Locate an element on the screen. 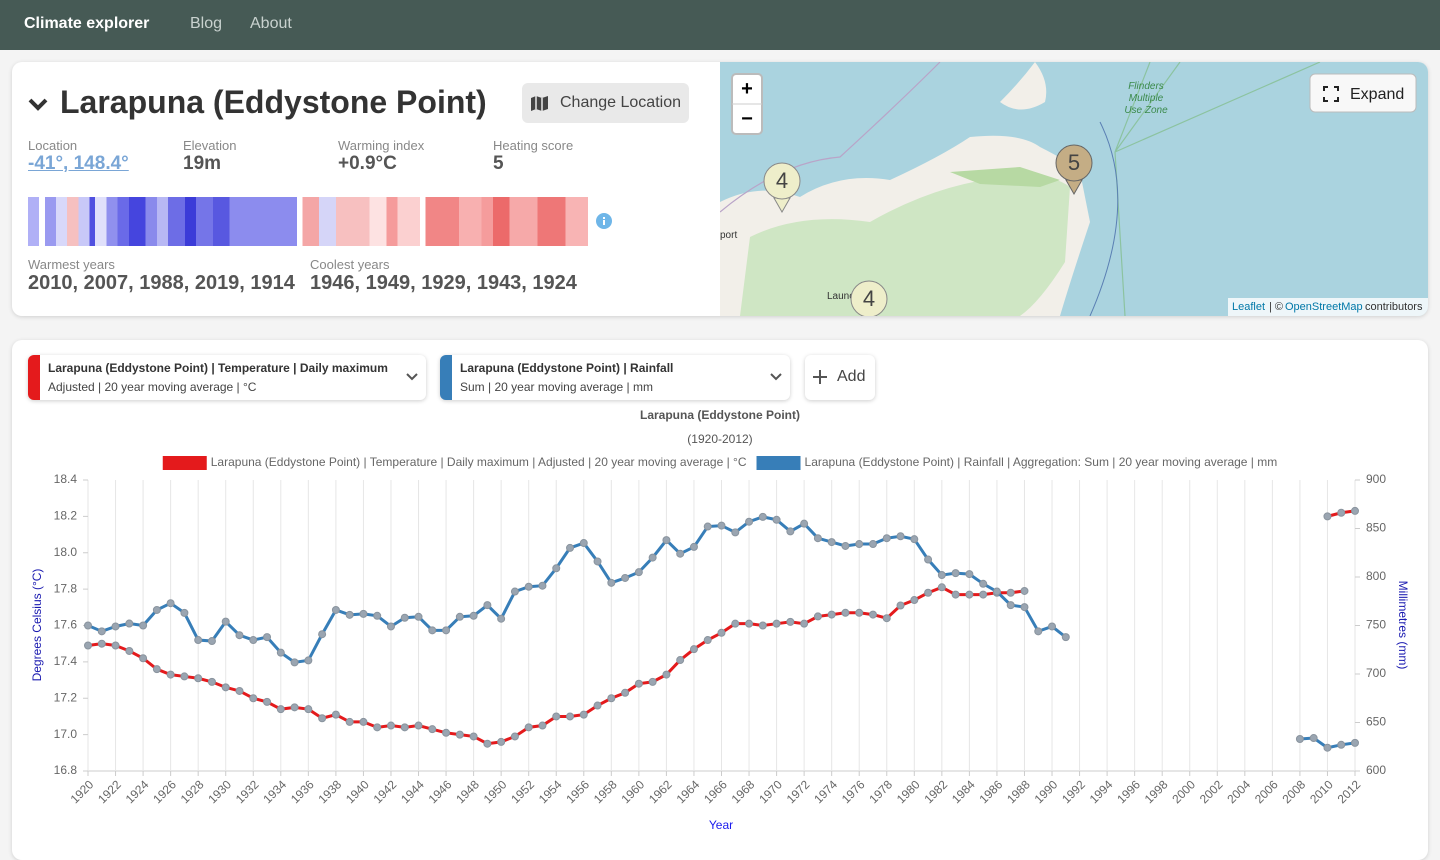 This screenshot has height=860, width=1440. x-tick-label: 1928 is located at coordinates (192, 791).